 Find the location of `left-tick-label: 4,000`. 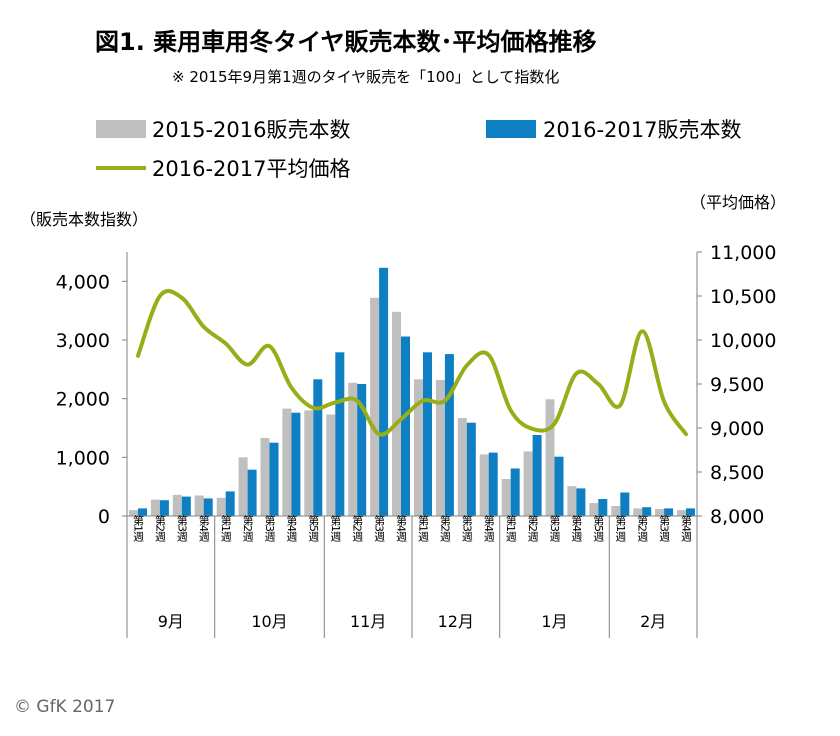

left-tick-label: 4,000 is located at coordinates (83, 282).